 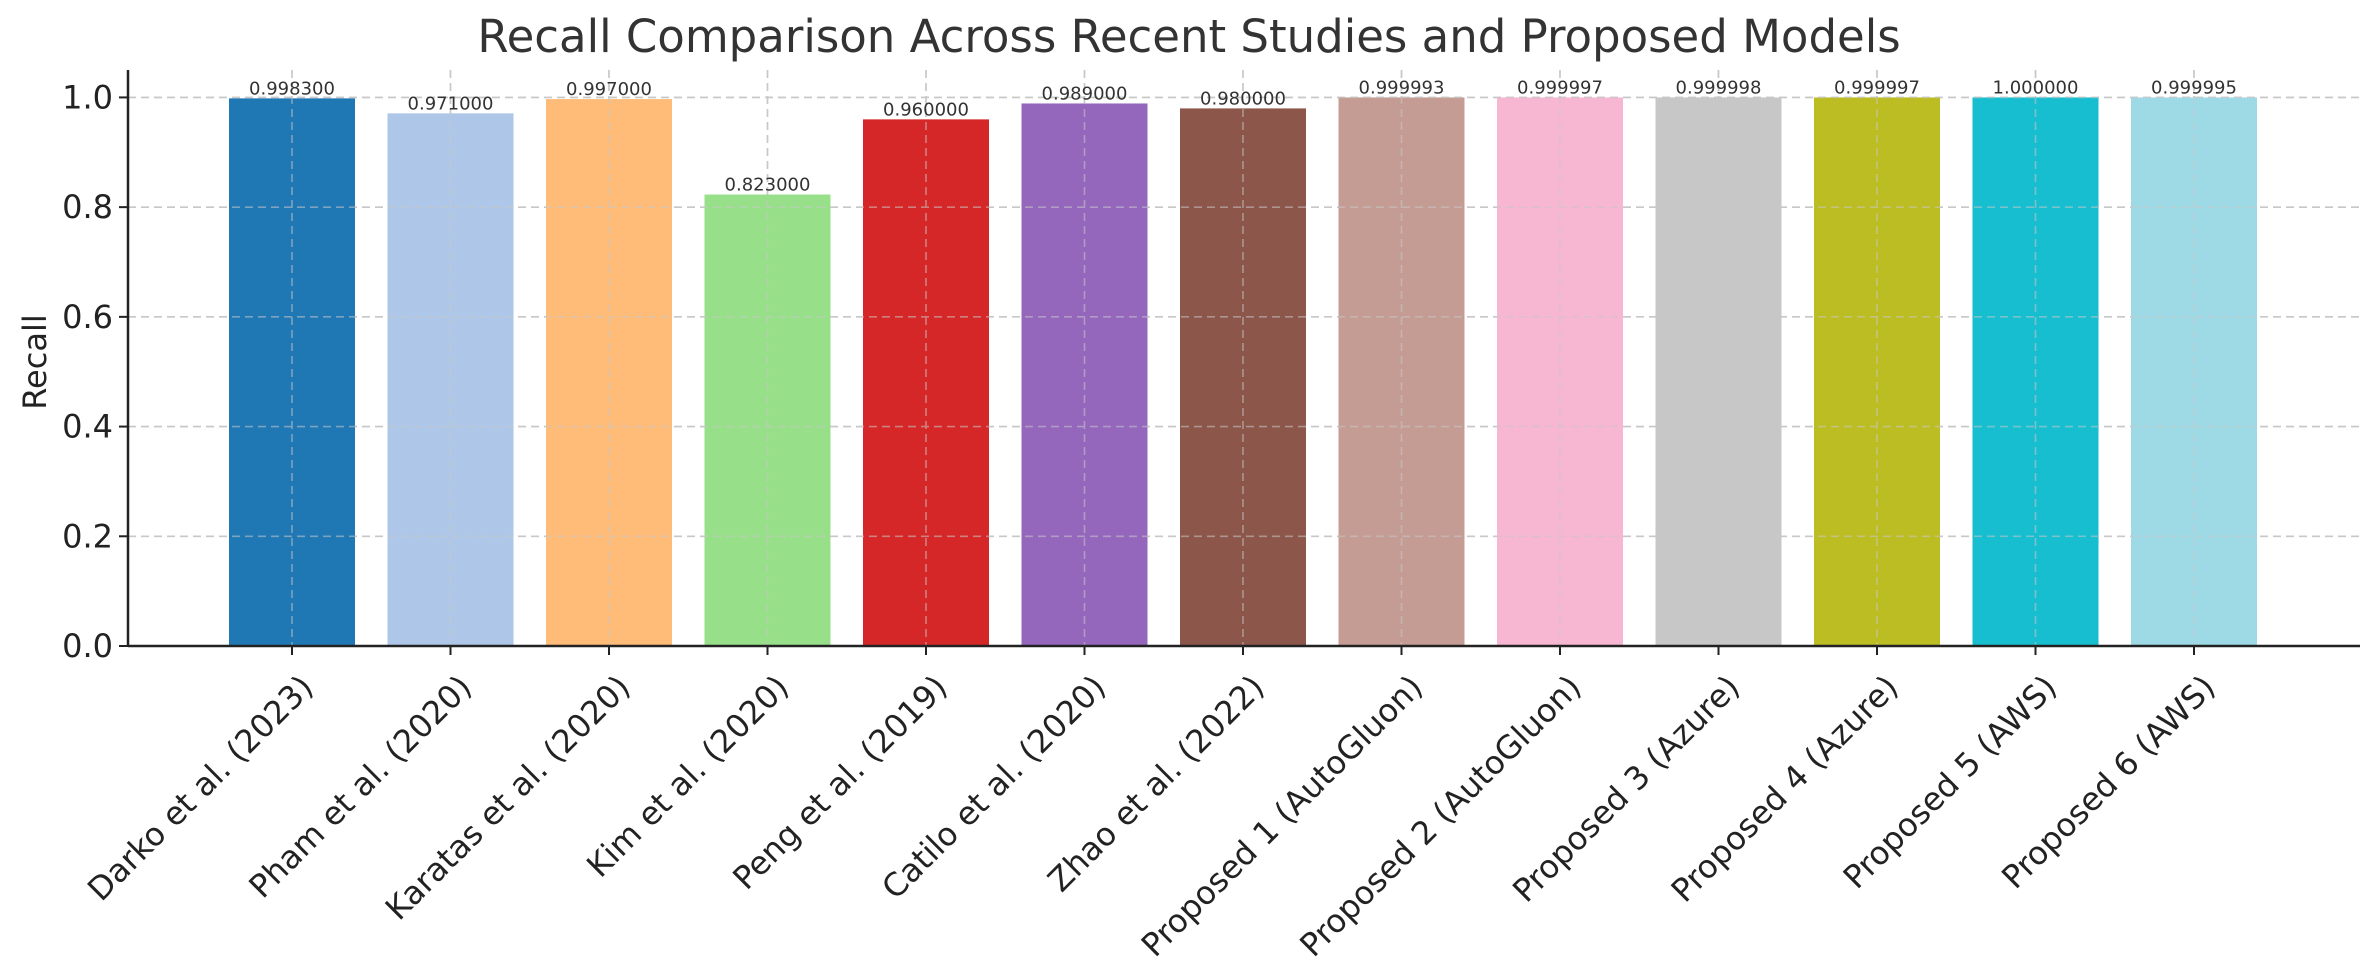 What do you see at coordinates (87, 97) in the screenshot?
I see `y-tick-label: 1.0` at bounding box center [87, 97].